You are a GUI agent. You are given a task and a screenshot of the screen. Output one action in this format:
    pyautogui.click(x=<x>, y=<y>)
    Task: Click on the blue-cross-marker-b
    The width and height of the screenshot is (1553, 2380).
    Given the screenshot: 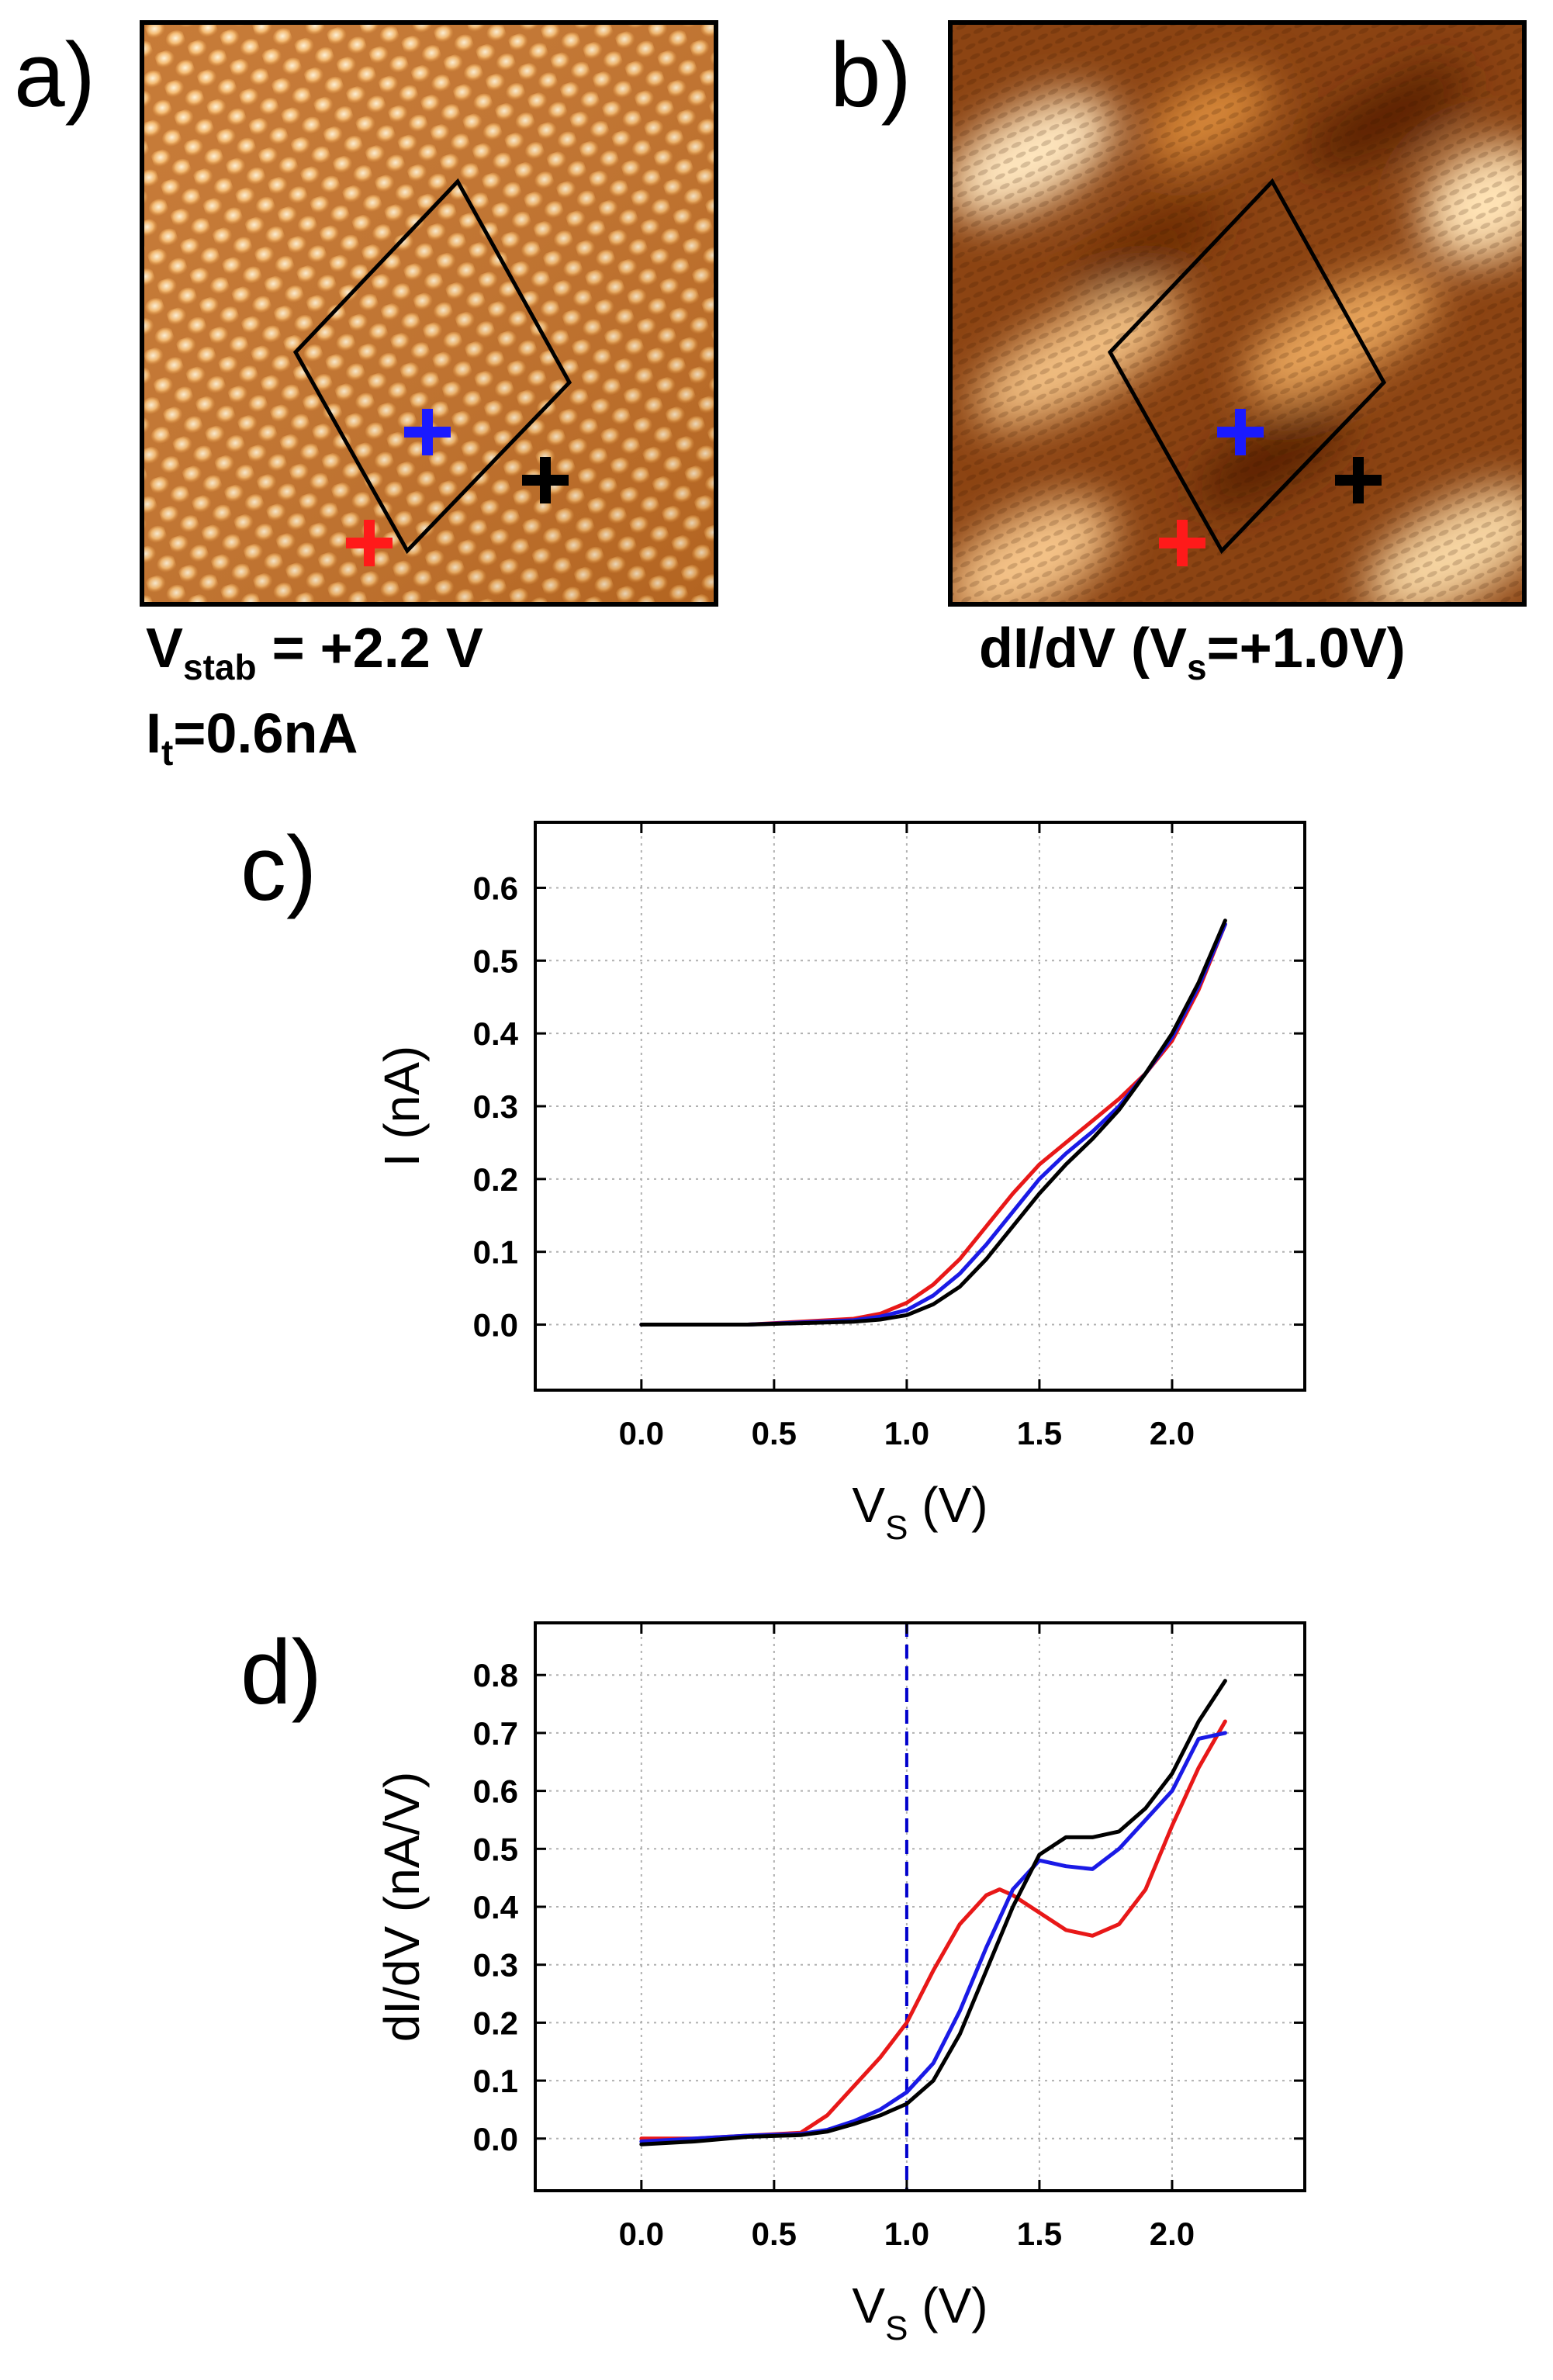 What is the action you would take?
    pyautogui.click(x=1240, y=432)
    